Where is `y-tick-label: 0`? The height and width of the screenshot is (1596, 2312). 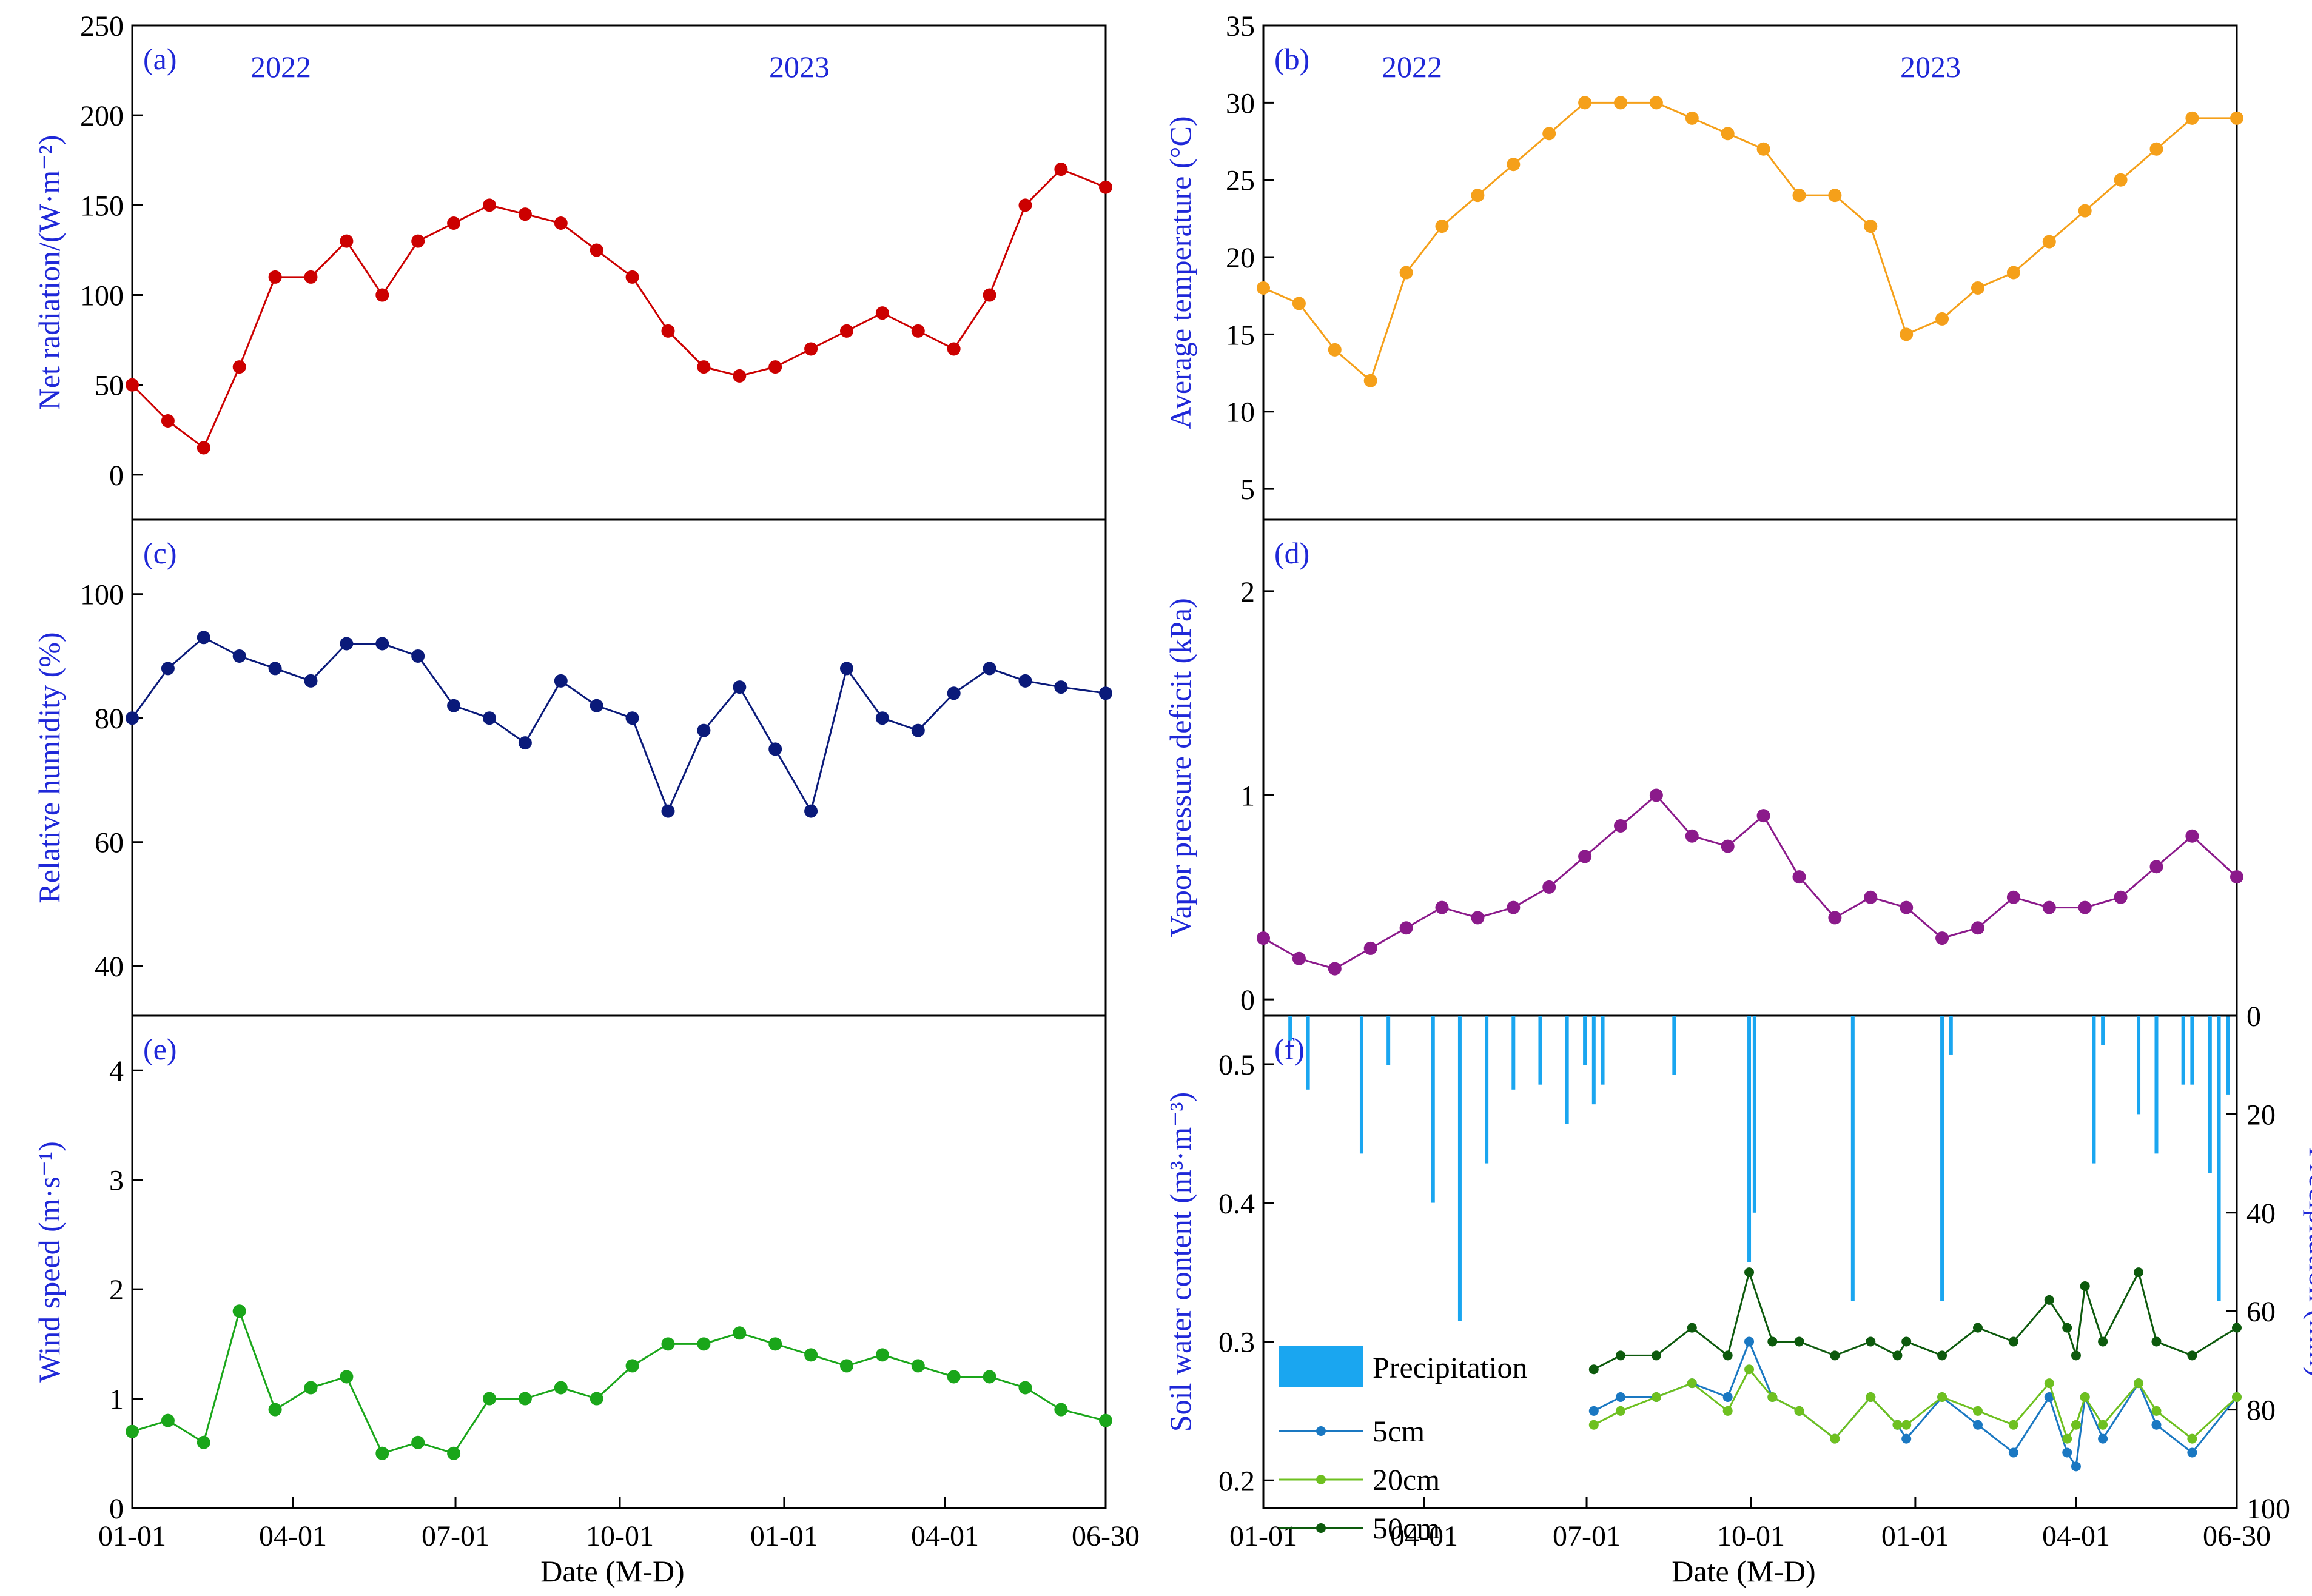 y-tick-label: 0 is located at coordinates (1247, 1000).